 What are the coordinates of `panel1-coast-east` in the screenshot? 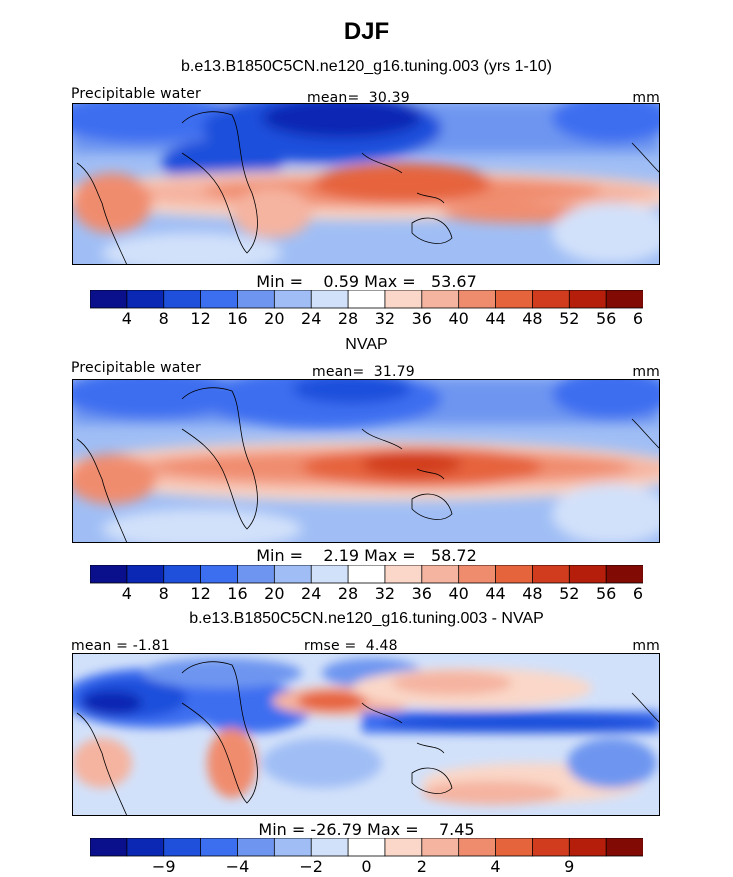 It's located at (645, 158).